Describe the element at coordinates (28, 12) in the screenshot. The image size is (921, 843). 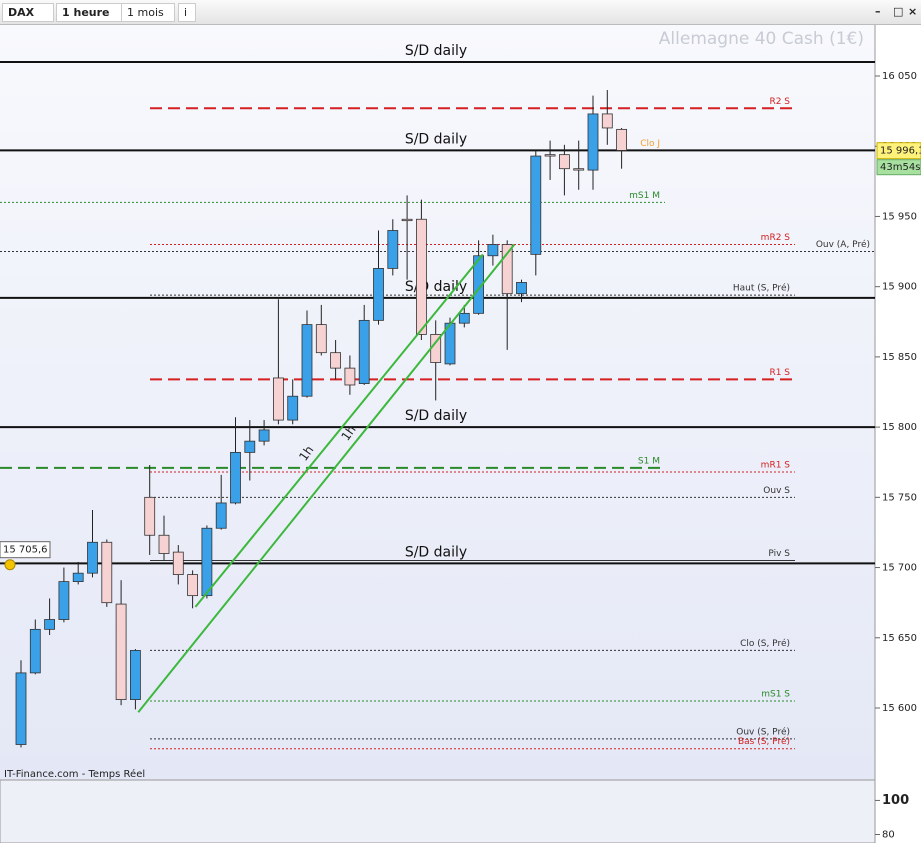
I see `symbol-select: DAX` at that location.